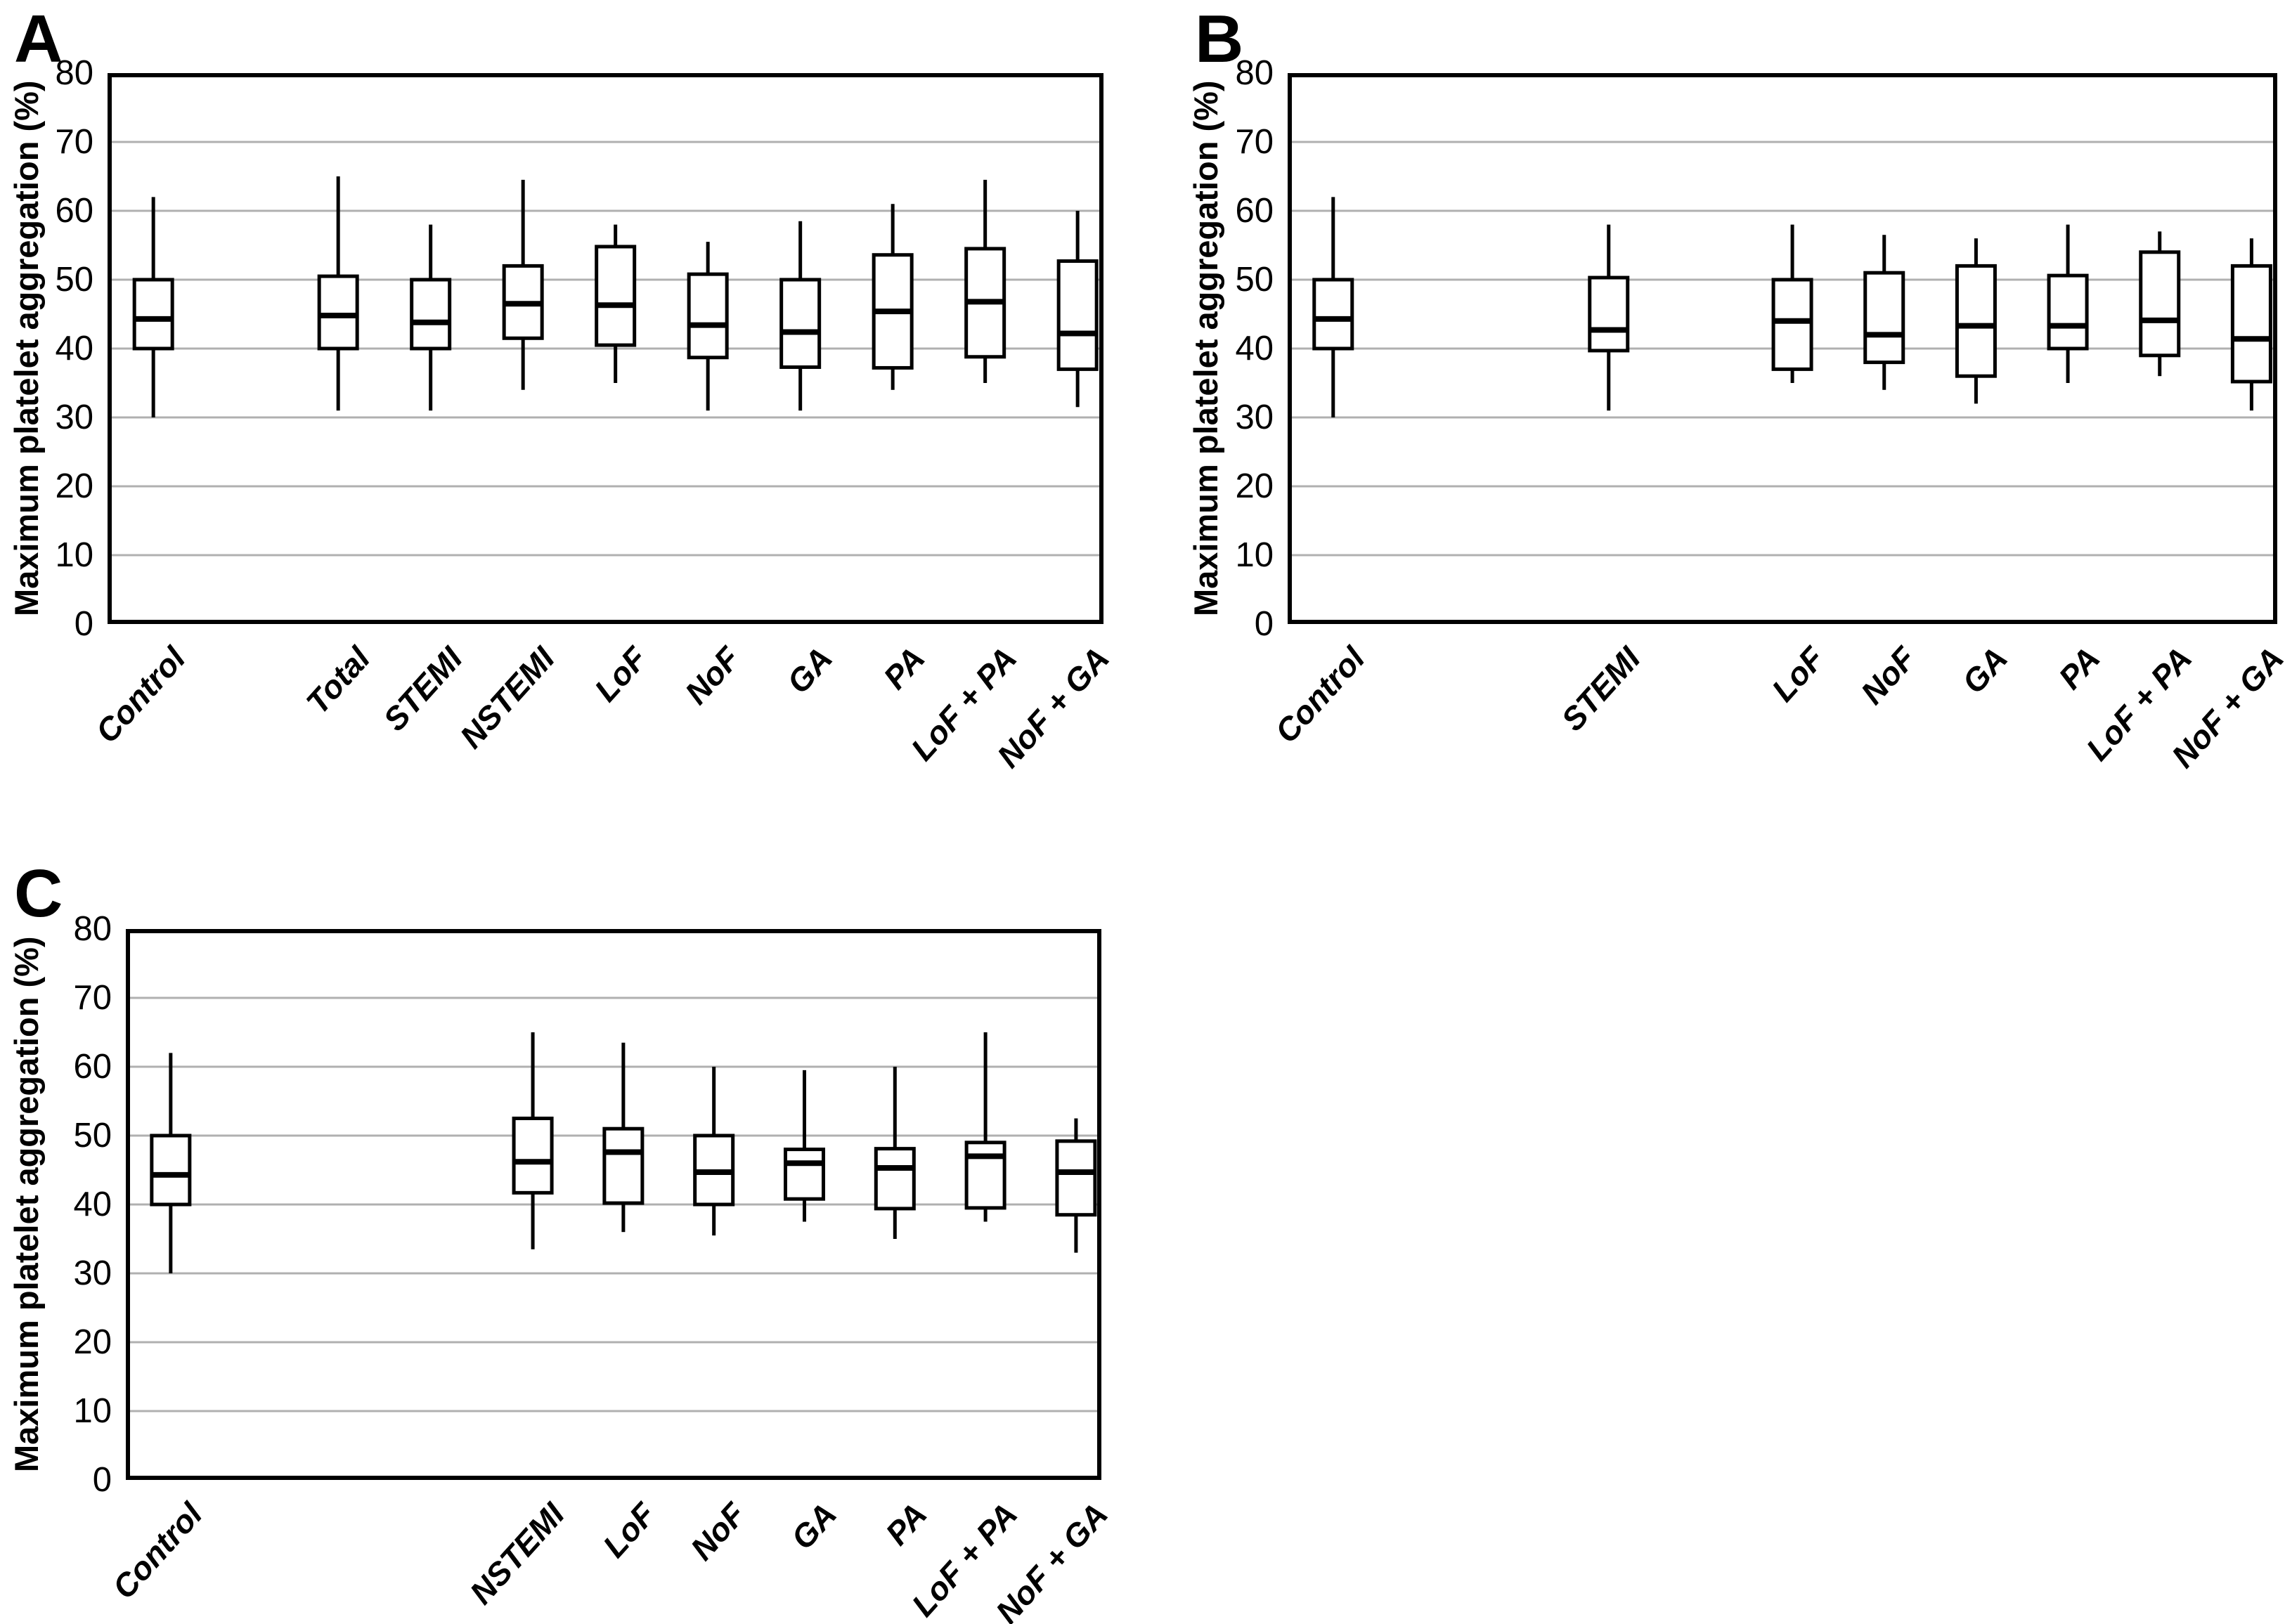 The height and width of the screenshot is (1624, 2285). Describe the element at coordinates (1220, 39) in the screenshot. I see `panel-letter-b: B` at that location.